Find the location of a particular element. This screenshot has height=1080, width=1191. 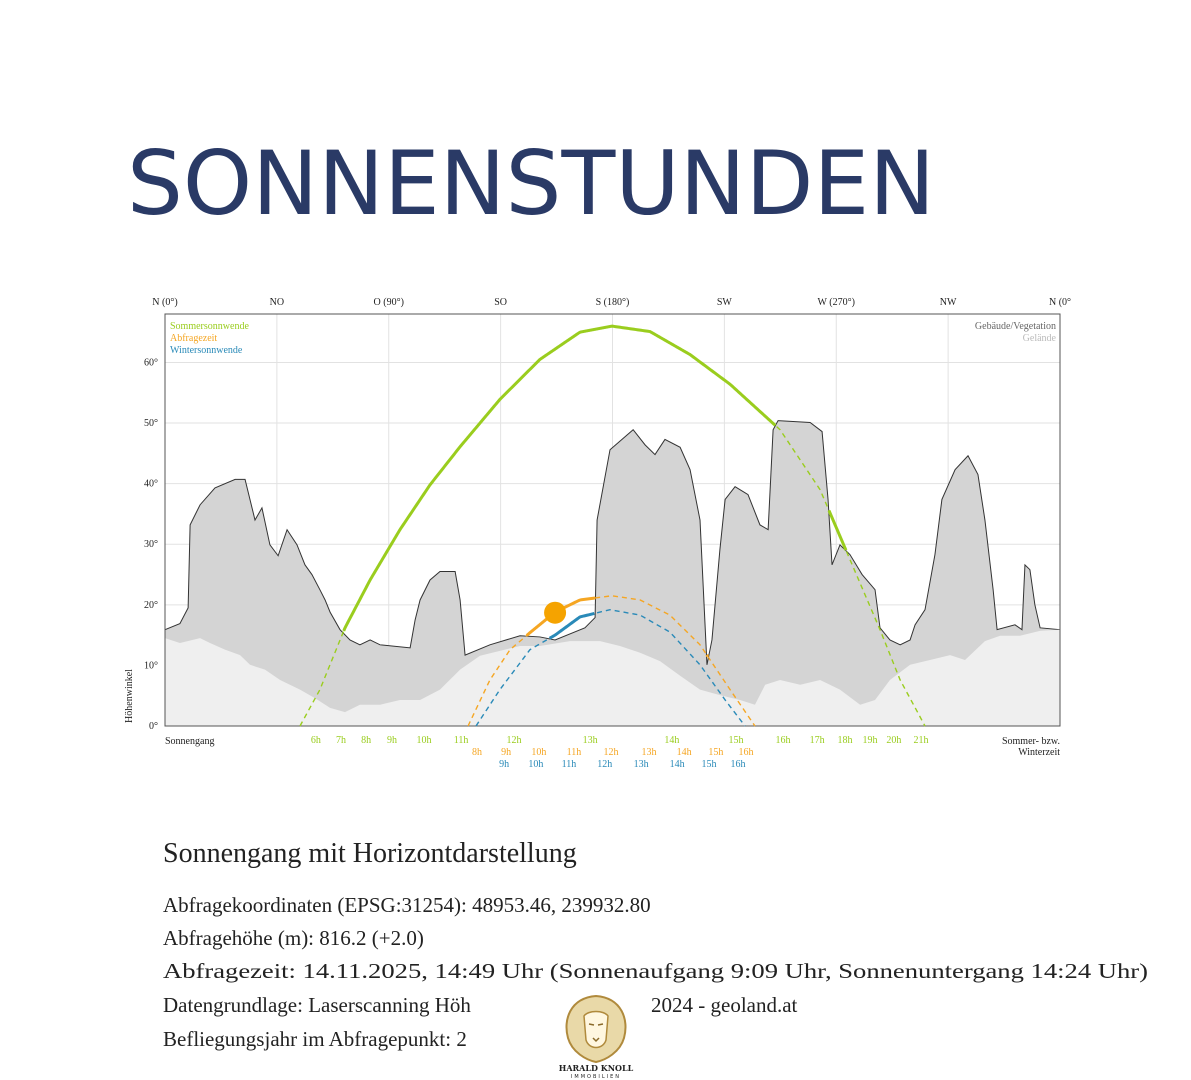

hour-label: 18h is located at coordinates (844, 740).